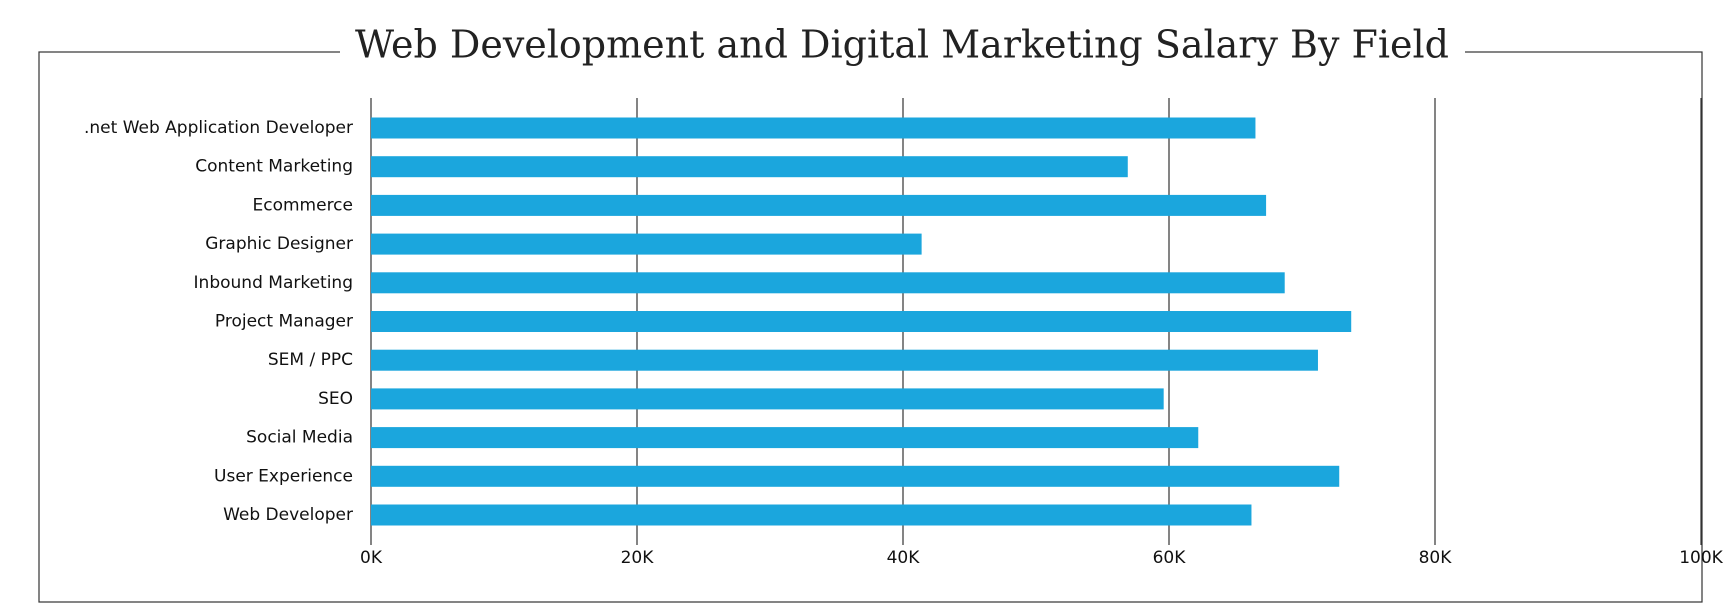 The height and width of the screenshot is (616, 1734). I want to click on y-tick-label: Graphic Designer, so click(279, 244).